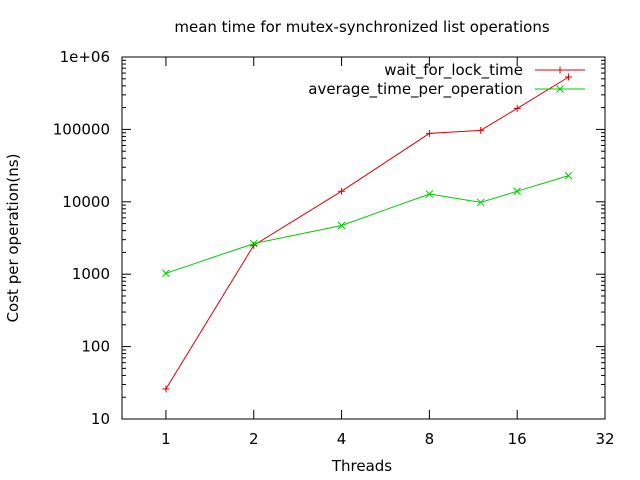 The image size is (640, 480). I want to click on x-tick-label: 32, so click(604, 439).